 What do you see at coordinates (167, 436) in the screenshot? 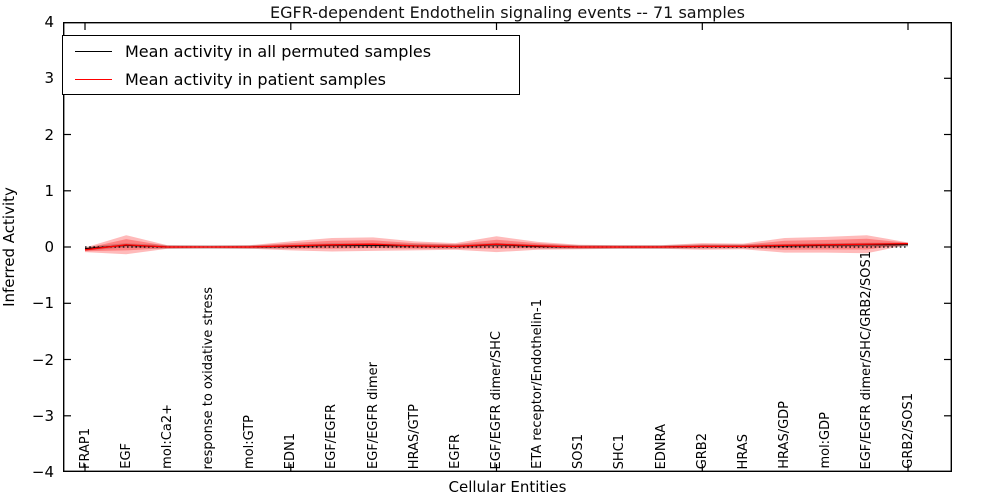
I see `x-tick-label: mol:Ca2+` at bounding box center [167, 436].